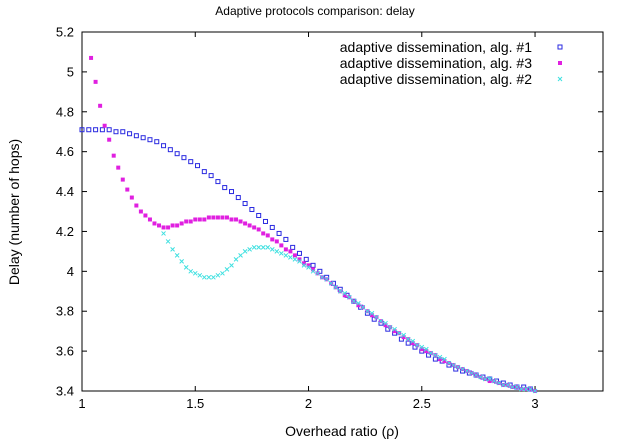  Describe the element at coordinates (195, 403) in the screenshot. I see `x-tick-label: 1.5` at that location.